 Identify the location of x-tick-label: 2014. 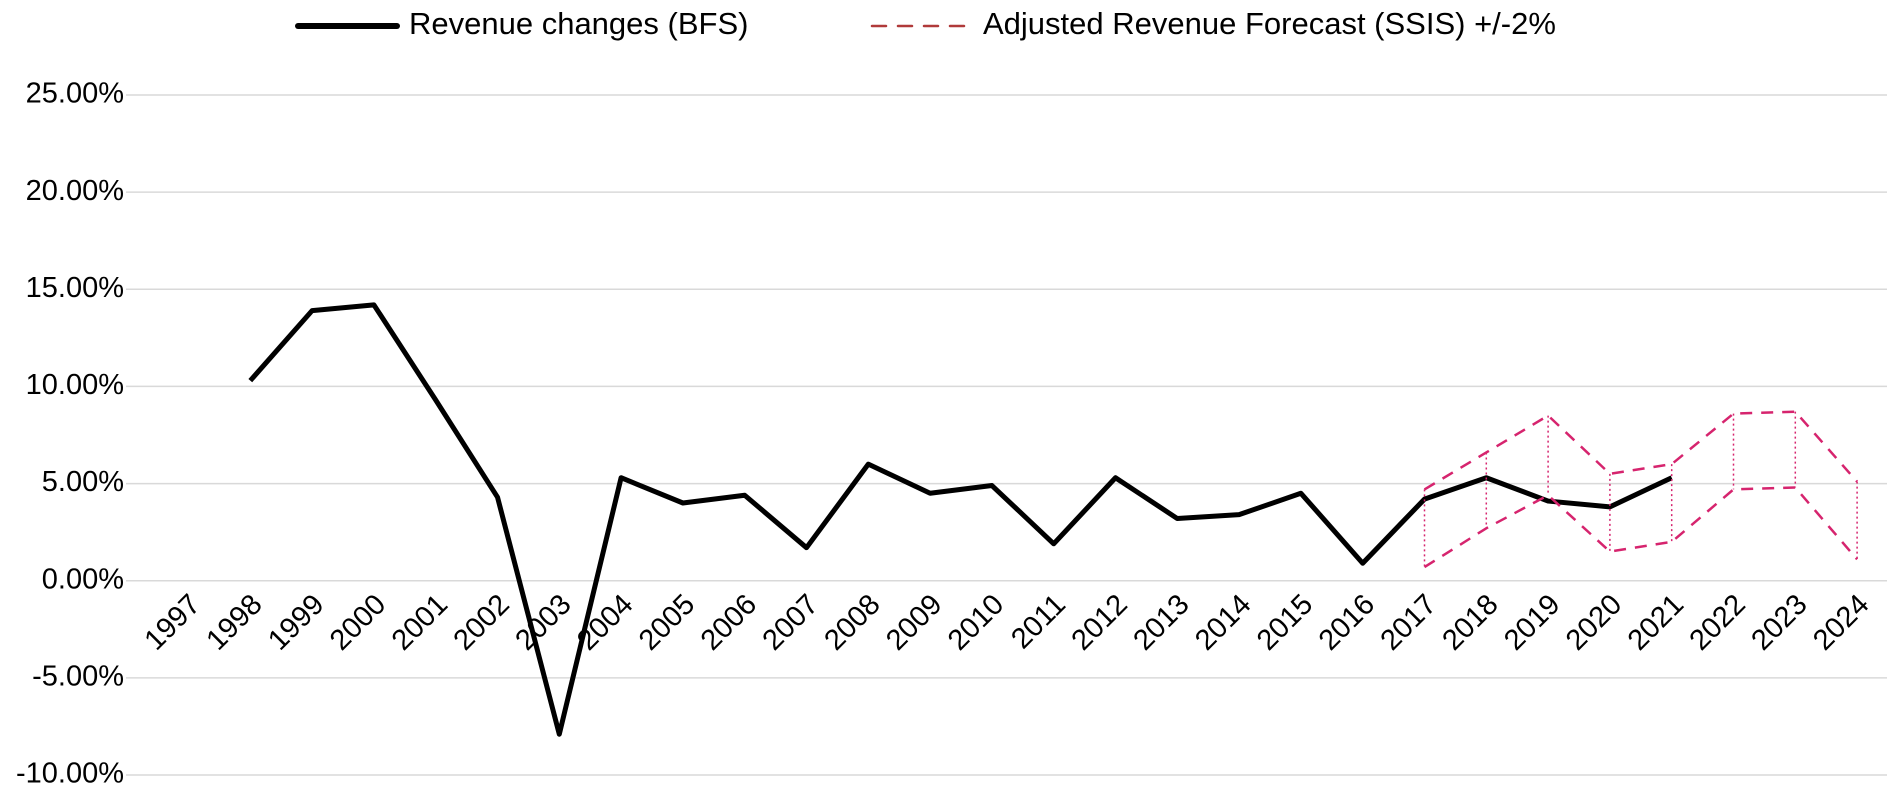
(1223, 622).